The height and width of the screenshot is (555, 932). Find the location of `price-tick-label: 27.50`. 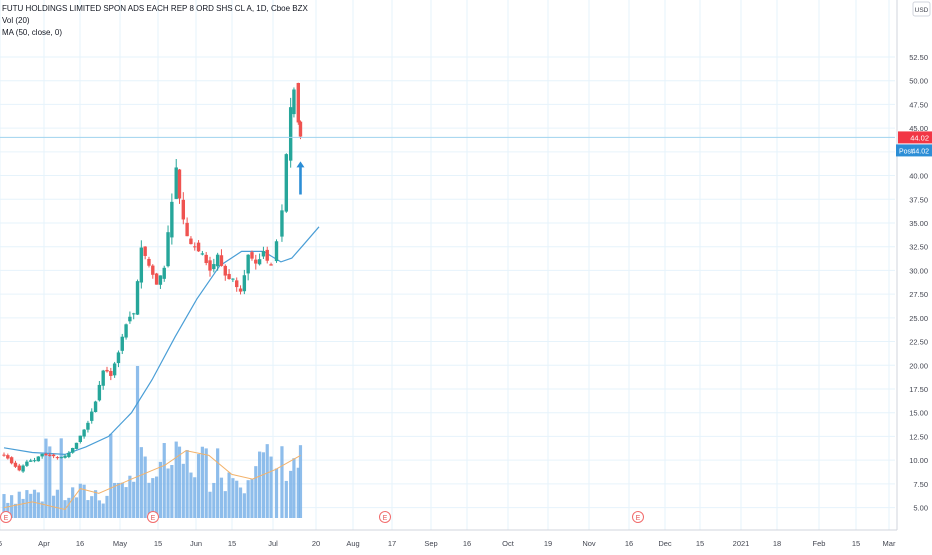

price-tick-label: 27.50 is located at coordinates (918, 294).